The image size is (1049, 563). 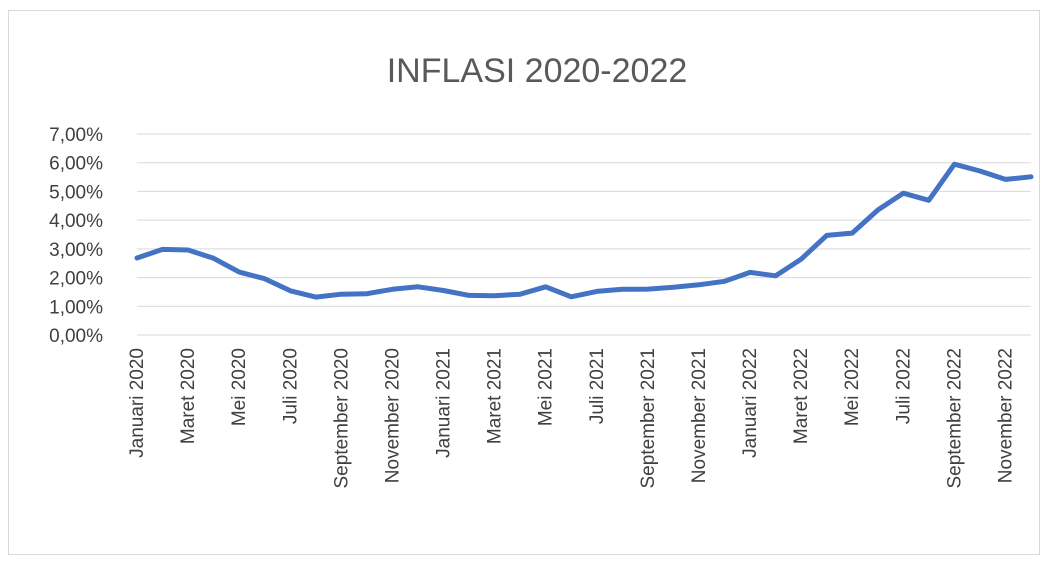 What do you see at coordinates (699, 415) in the screenshot?
I see `x-tick-label: November 2021` at bounding box center [699, 415].